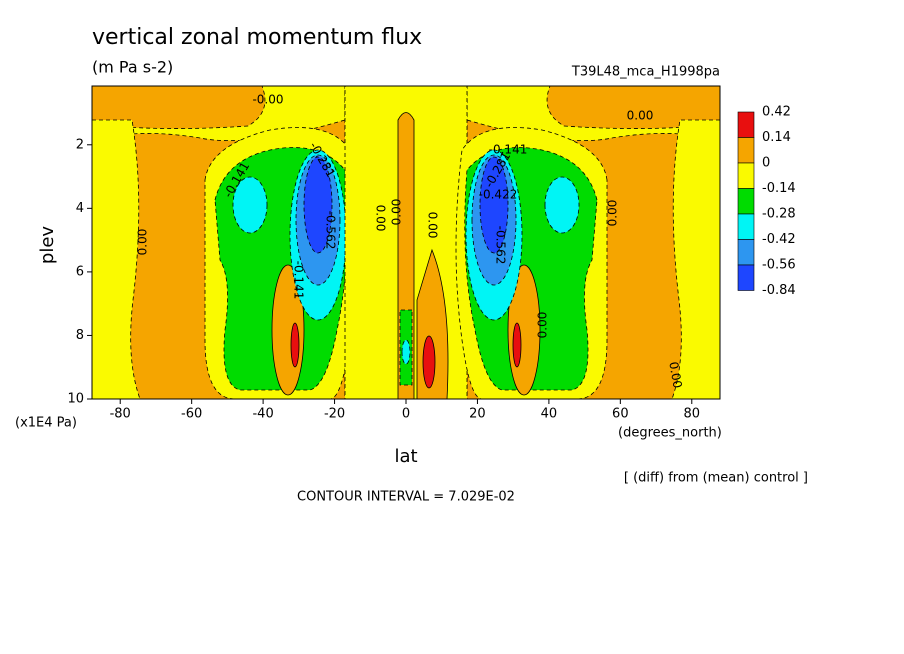  Describe the element at coordinates (776, 112) in the screenshot. I see `colorbar-label: 0.42` at that location.